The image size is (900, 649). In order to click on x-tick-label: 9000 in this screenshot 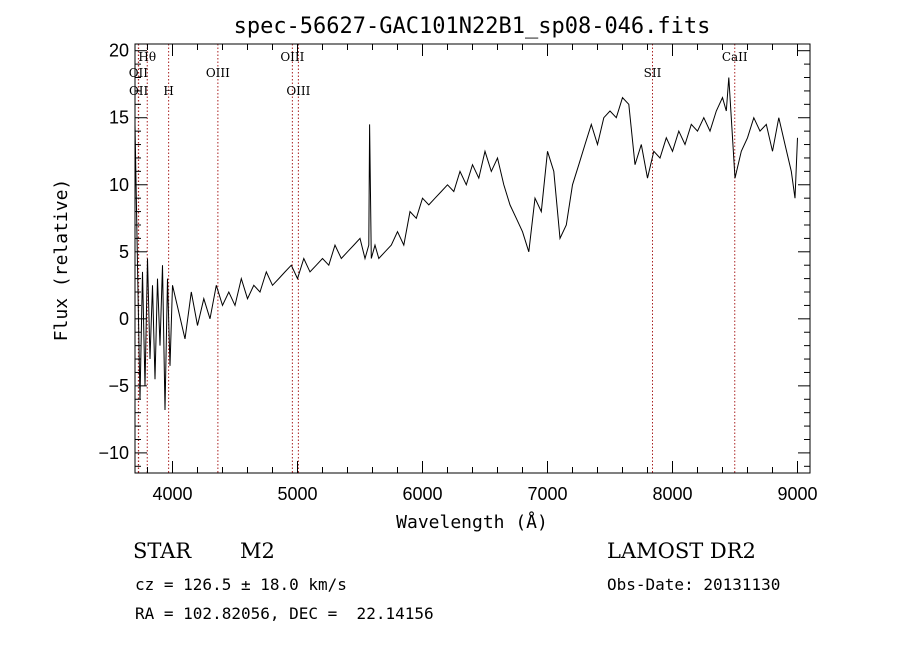, I will do `click(797, 494)`.